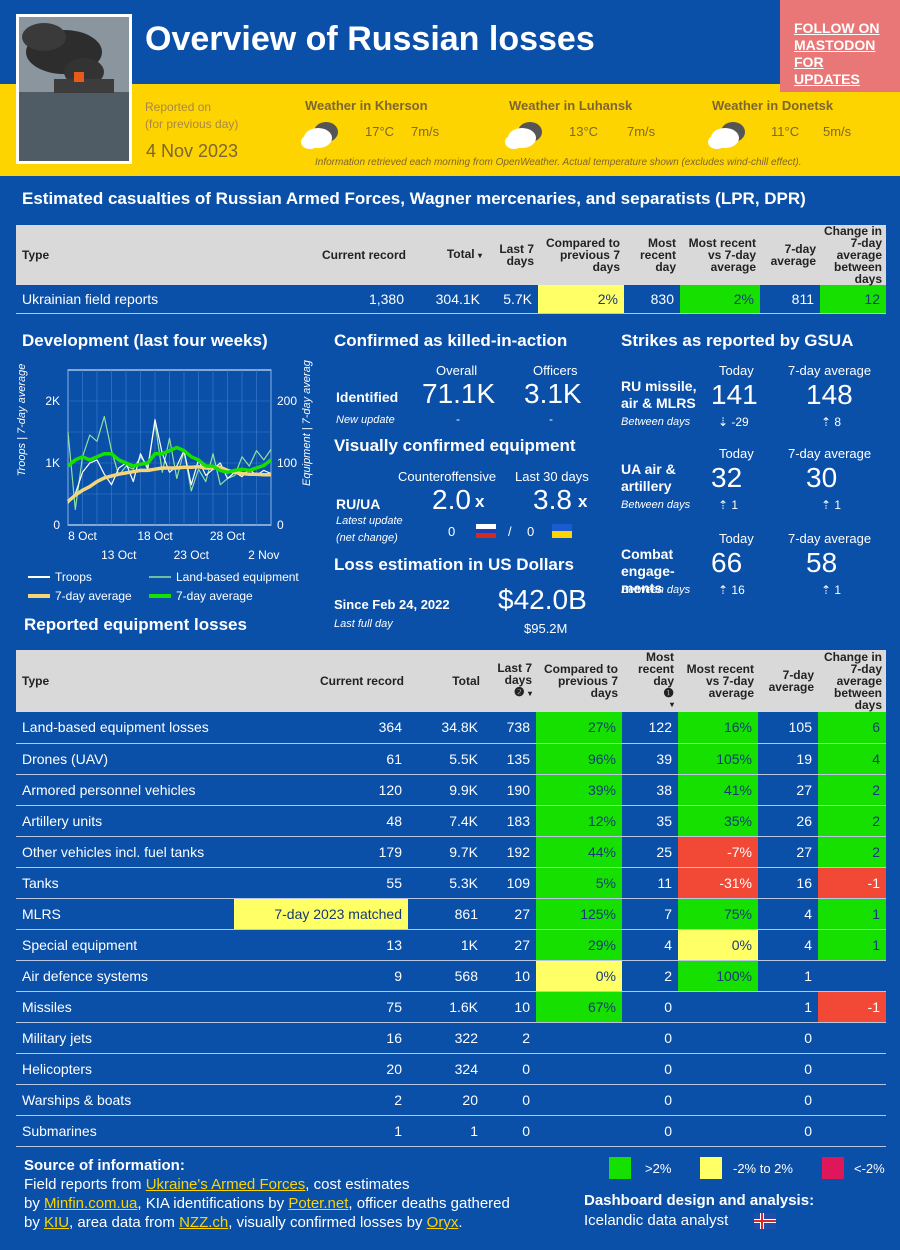  Describe the element at coordinates (367, 538) in the screenshot. I see `net-change-label: (net change)` at that location.